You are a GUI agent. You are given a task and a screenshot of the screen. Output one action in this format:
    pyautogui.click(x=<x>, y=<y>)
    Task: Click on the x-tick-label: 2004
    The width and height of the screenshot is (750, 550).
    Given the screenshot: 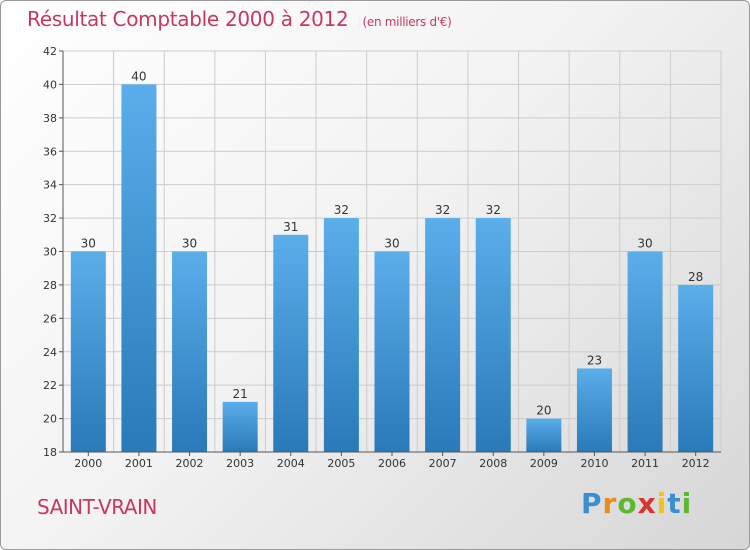 What is the action you would take?
    pyautogui.click(x=291, y=463)
    